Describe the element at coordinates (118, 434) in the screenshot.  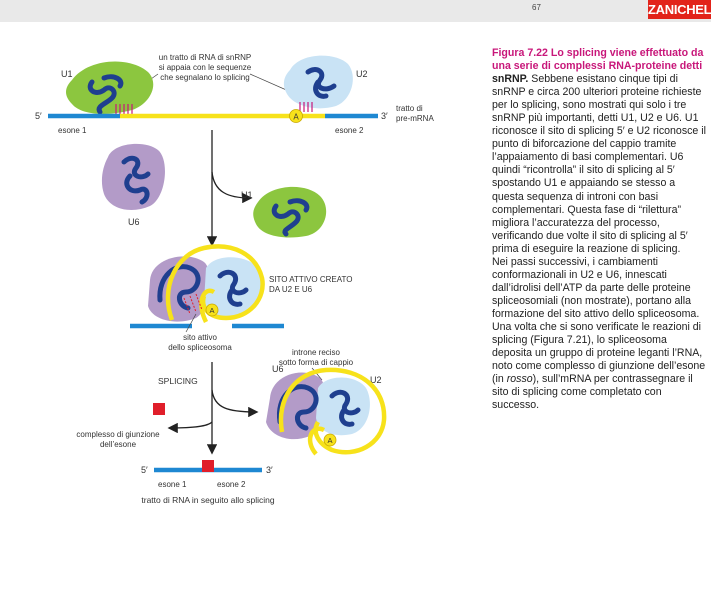
I see `ejc-label-line-1: complesso di giunzione` at that location.